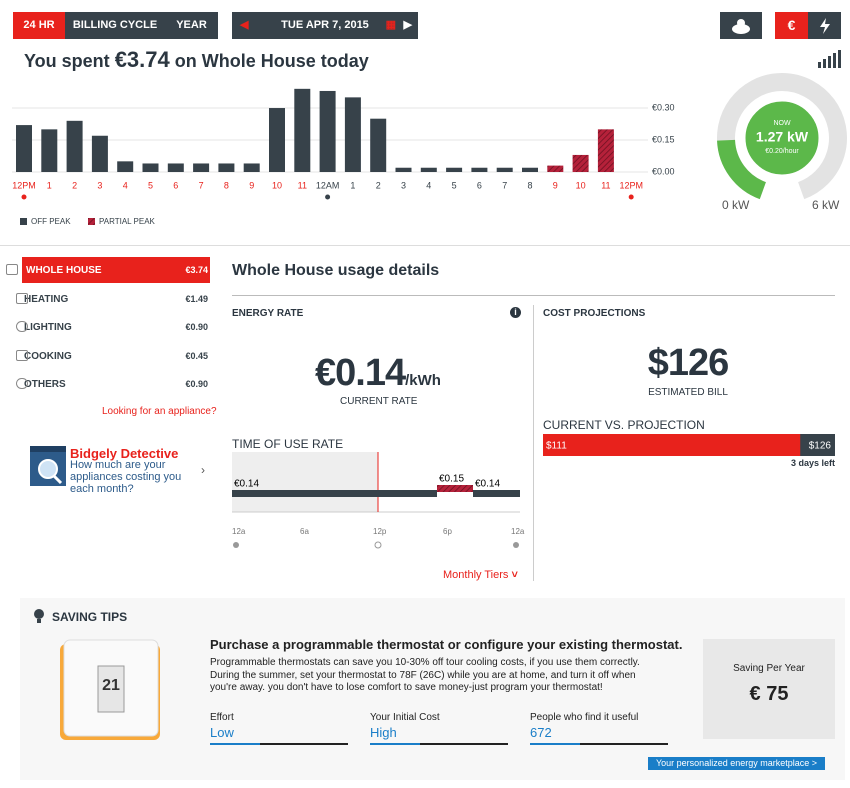 The image size is (850, 788). Describe the element at coordinates (191, 25) in the screenshot. I see `tab: YEAR` at that location.